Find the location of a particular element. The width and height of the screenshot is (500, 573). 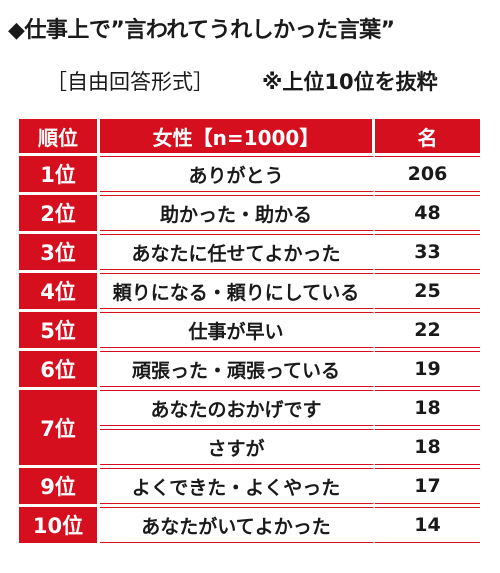

count-cell: 33 is located at coordinates (427, 252).